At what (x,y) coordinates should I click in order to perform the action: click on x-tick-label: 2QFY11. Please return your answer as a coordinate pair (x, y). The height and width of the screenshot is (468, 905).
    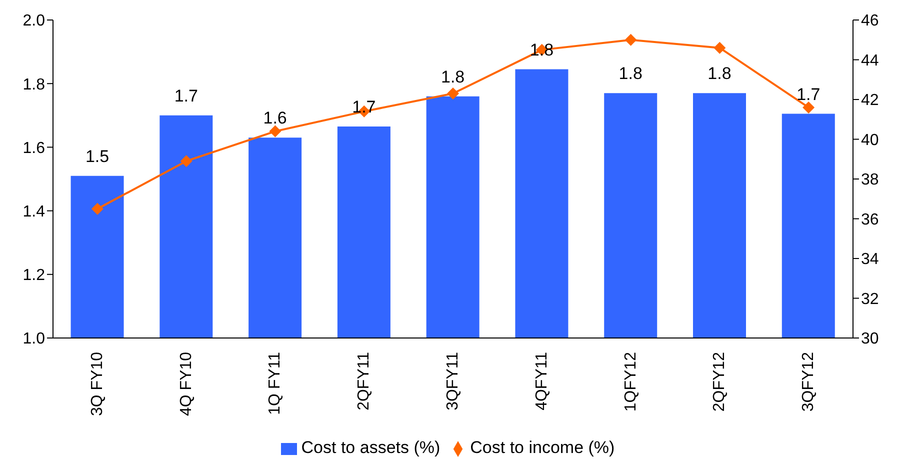
    Looking at the image, I should click on (364, 381).